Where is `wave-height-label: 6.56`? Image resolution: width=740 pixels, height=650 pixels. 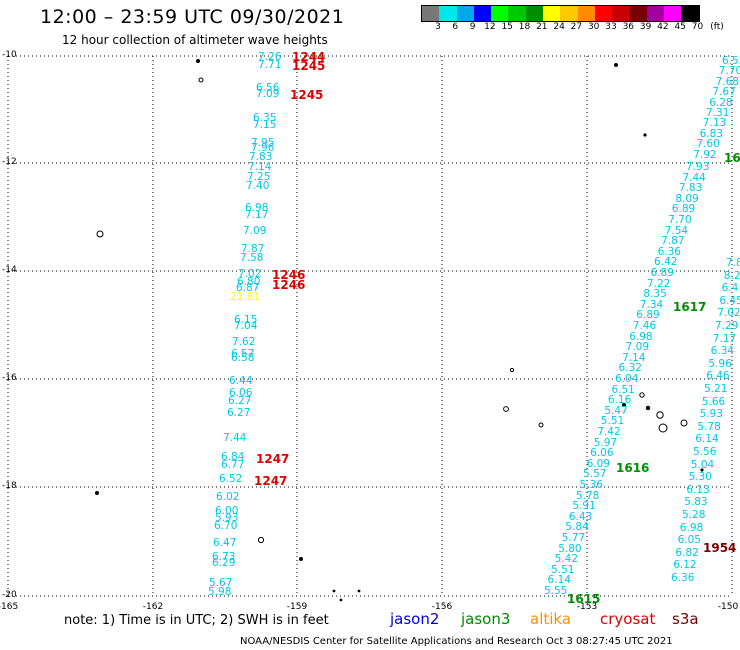 wave-height-label: 6.56 is located at coordinates (268, 88).